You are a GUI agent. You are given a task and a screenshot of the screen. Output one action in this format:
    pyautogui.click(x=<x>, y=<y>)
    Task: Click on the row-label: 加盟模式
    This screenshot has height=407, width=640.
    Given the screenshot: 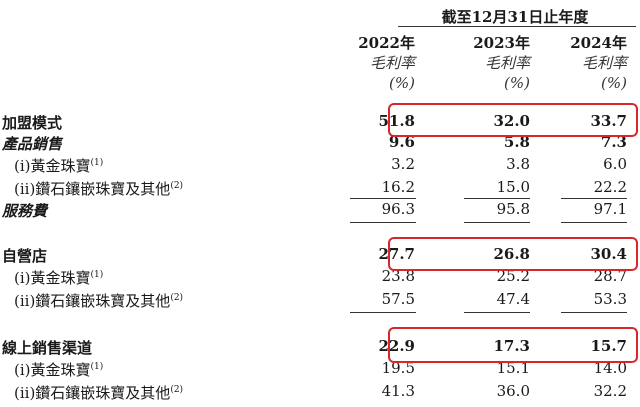 What is the action you would take?
    pyautogui.click(x=32, y=123)
    